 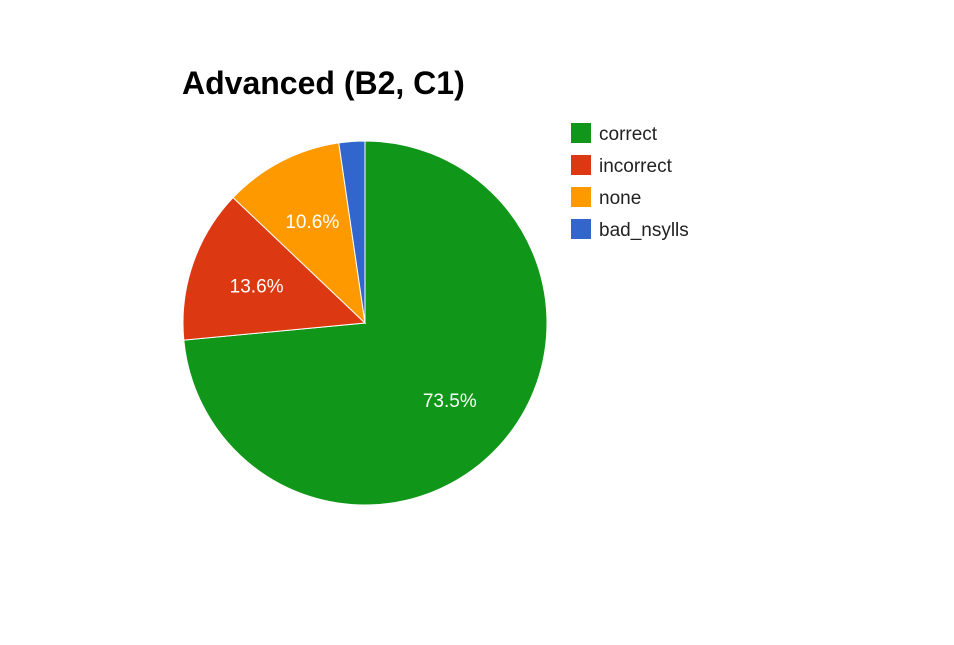 What do you see at coordinates (581, 197) in the screenshot?
I see `legend-swatch-none` at bounding box center [581, 197].